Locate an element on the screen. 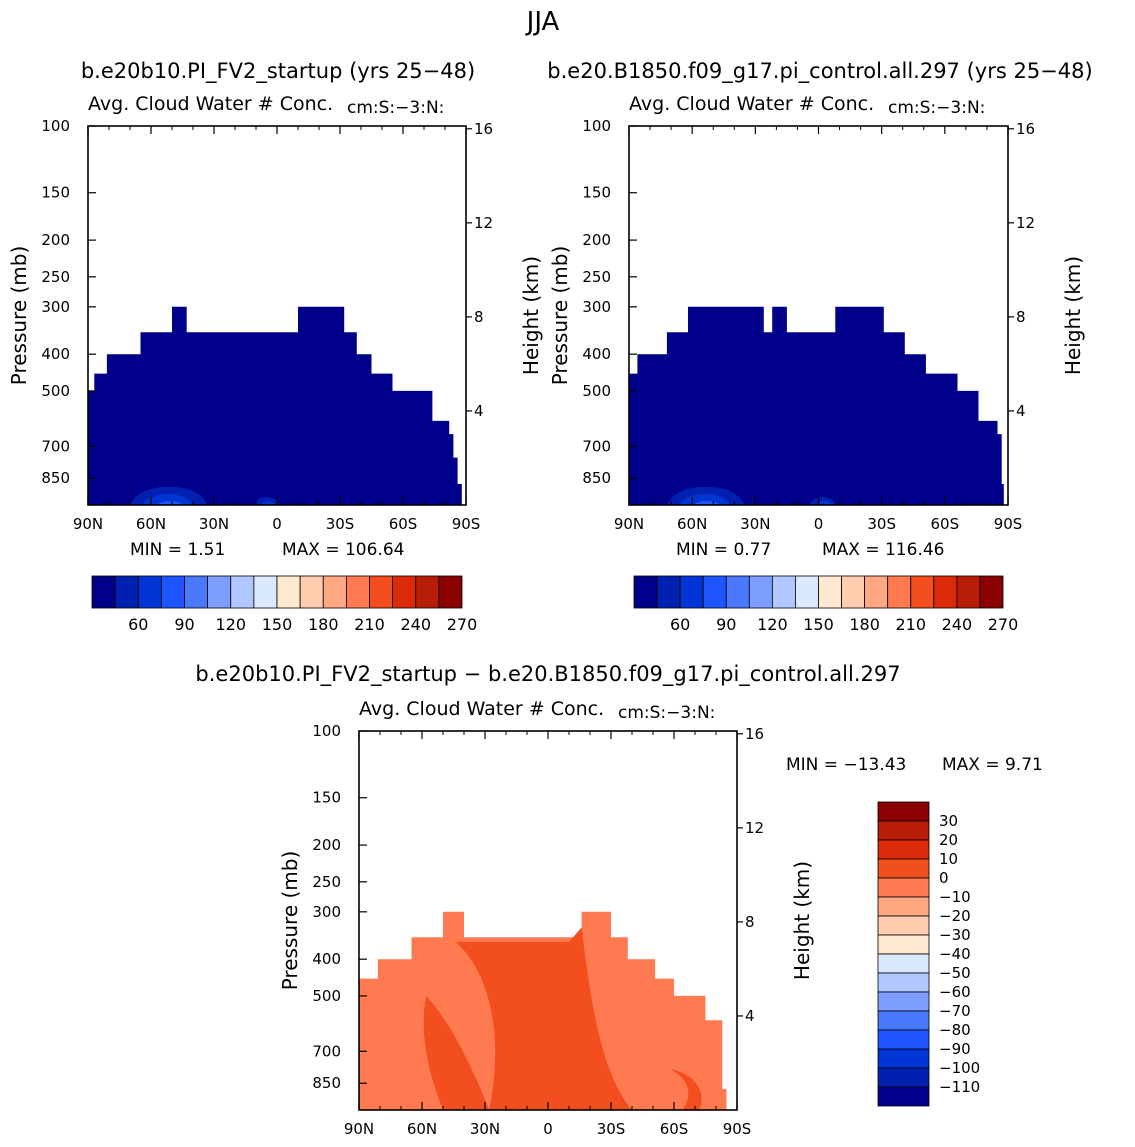 The image size is (1135, 1147). min-label: MIN = −13.43 is located at coordinates (846, 765).